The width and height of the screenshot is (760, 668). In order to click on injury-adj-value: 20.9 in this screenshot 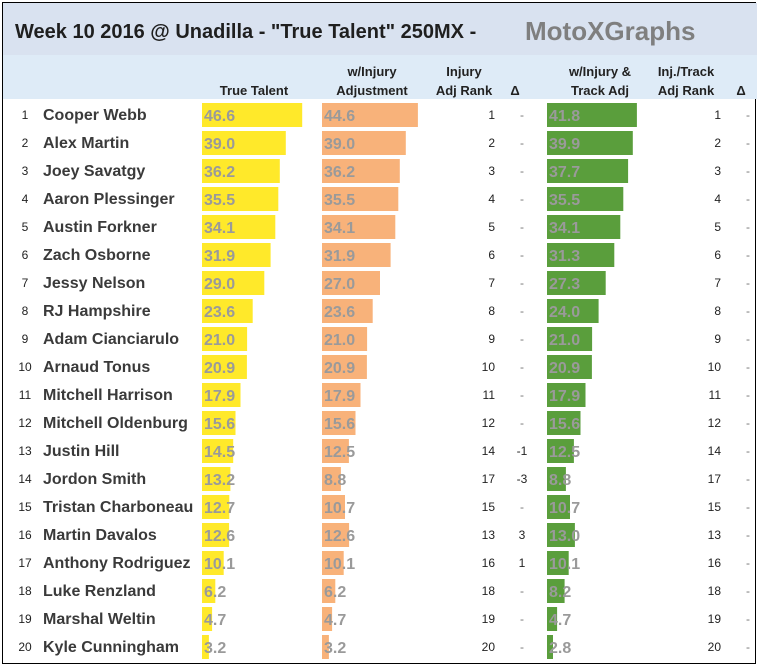, I will do `click(339, 368)`.